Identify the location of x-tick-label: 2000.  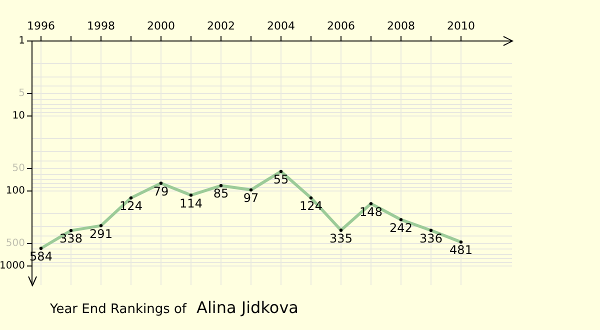
(161, 25).